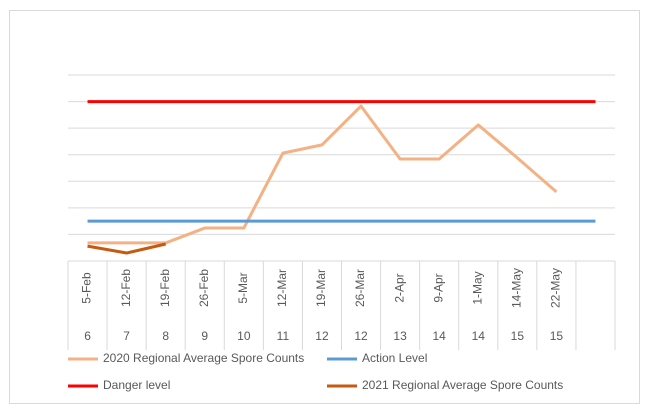  I want to click on x-group-label: 6, so click(87, 336).